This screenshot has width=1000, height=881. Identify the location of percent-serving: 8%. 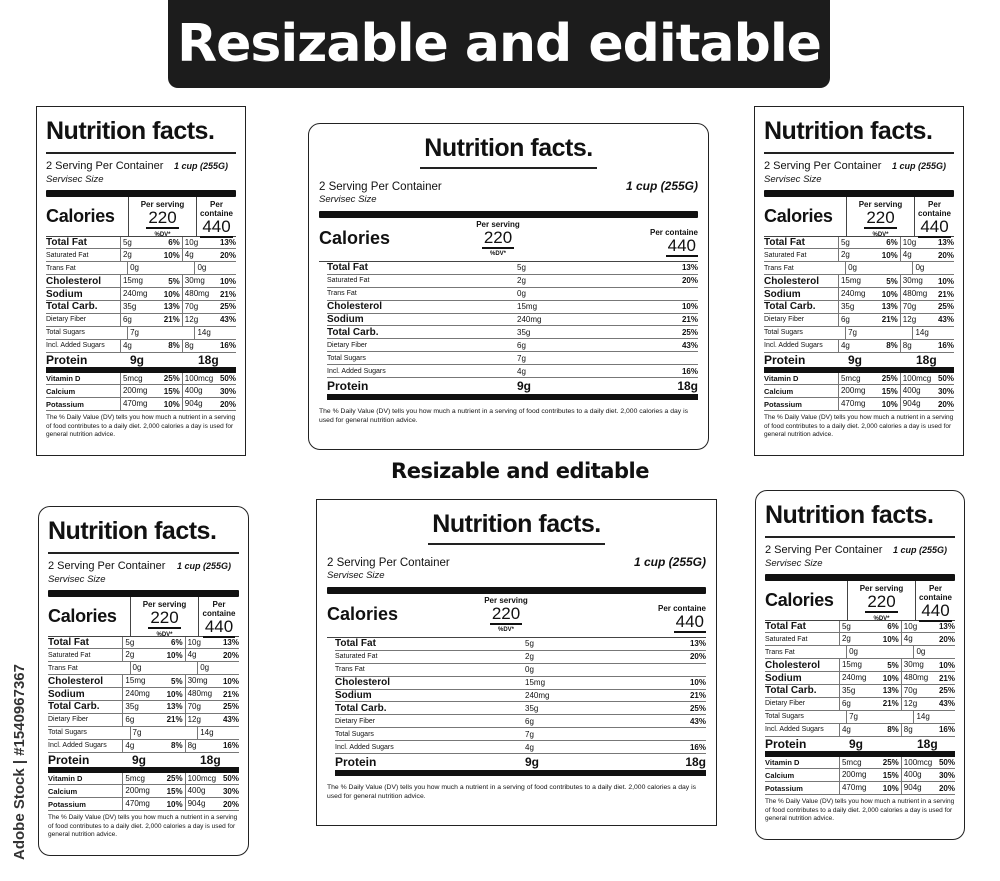
(892, 346).